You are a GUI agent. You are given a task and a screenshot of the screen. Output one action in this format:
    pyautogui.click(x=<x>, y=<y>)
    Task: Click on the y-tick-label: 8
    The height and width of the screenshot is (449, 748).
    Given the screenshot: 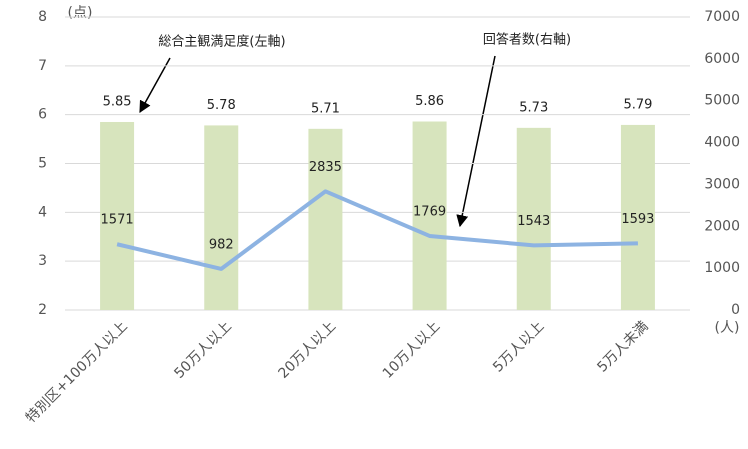 What is the action you would take?
    pyautogui.click(x=42, y=17)
    